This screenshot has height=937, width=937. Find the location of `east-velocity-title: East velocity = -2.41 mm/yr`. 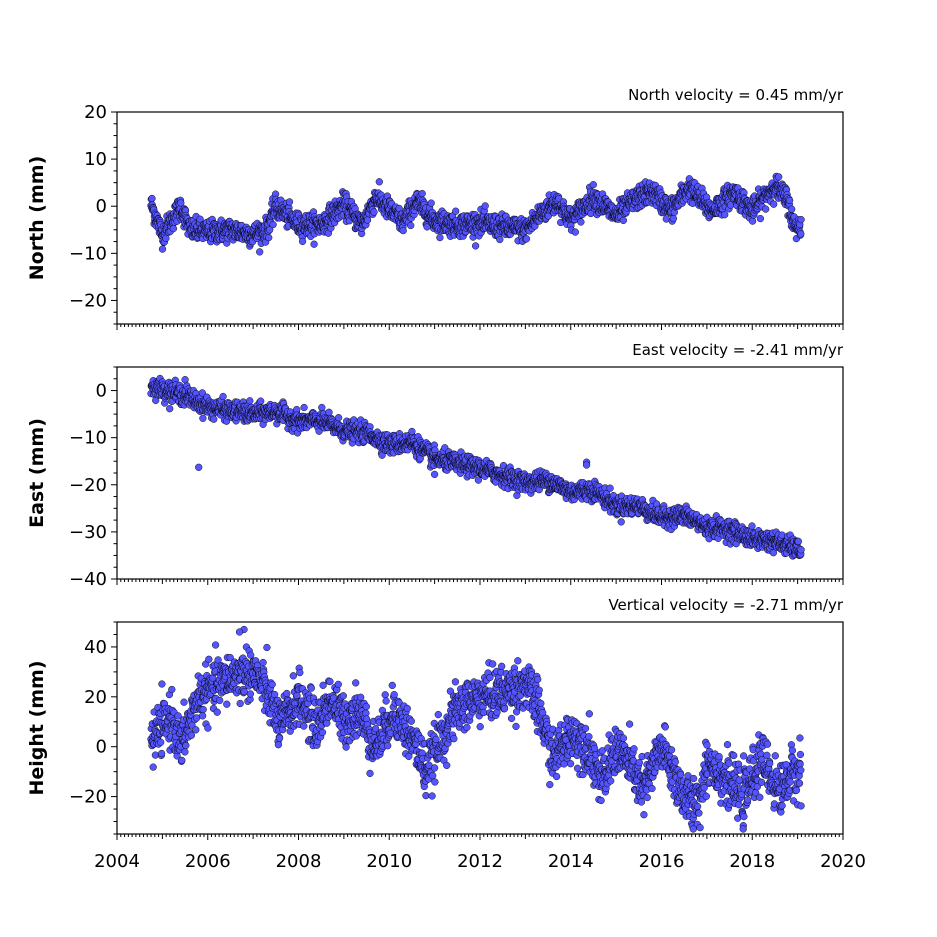

east-velocity-title: East velocity = -2.41 mm/yr is located at coordinates (738, 350).